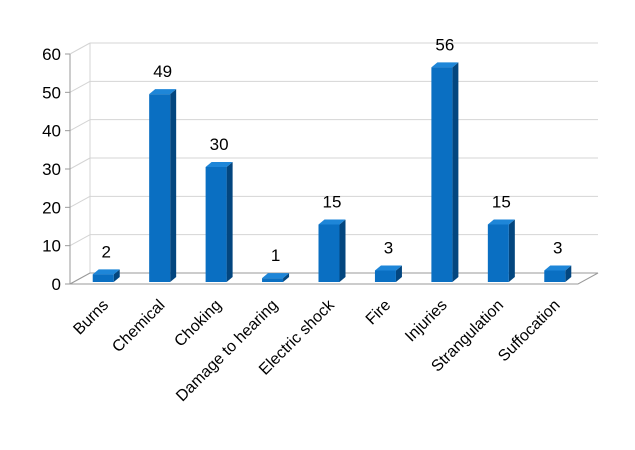 This screenshot has height=450, width=635. I want to click on y-tick-label: 50, so click(51, 92).